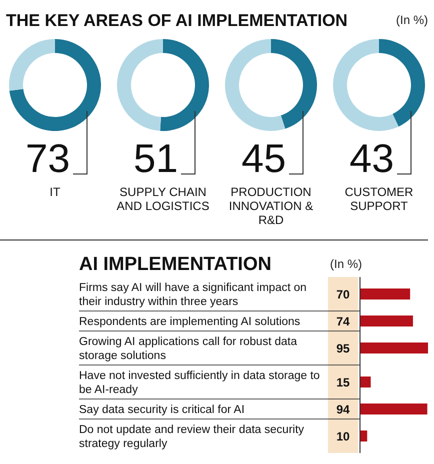 This screenshot has width=434, height=464. Describe the element at coordinates (48, 159) in the screenshot. I see `data-label: 73` at that location.